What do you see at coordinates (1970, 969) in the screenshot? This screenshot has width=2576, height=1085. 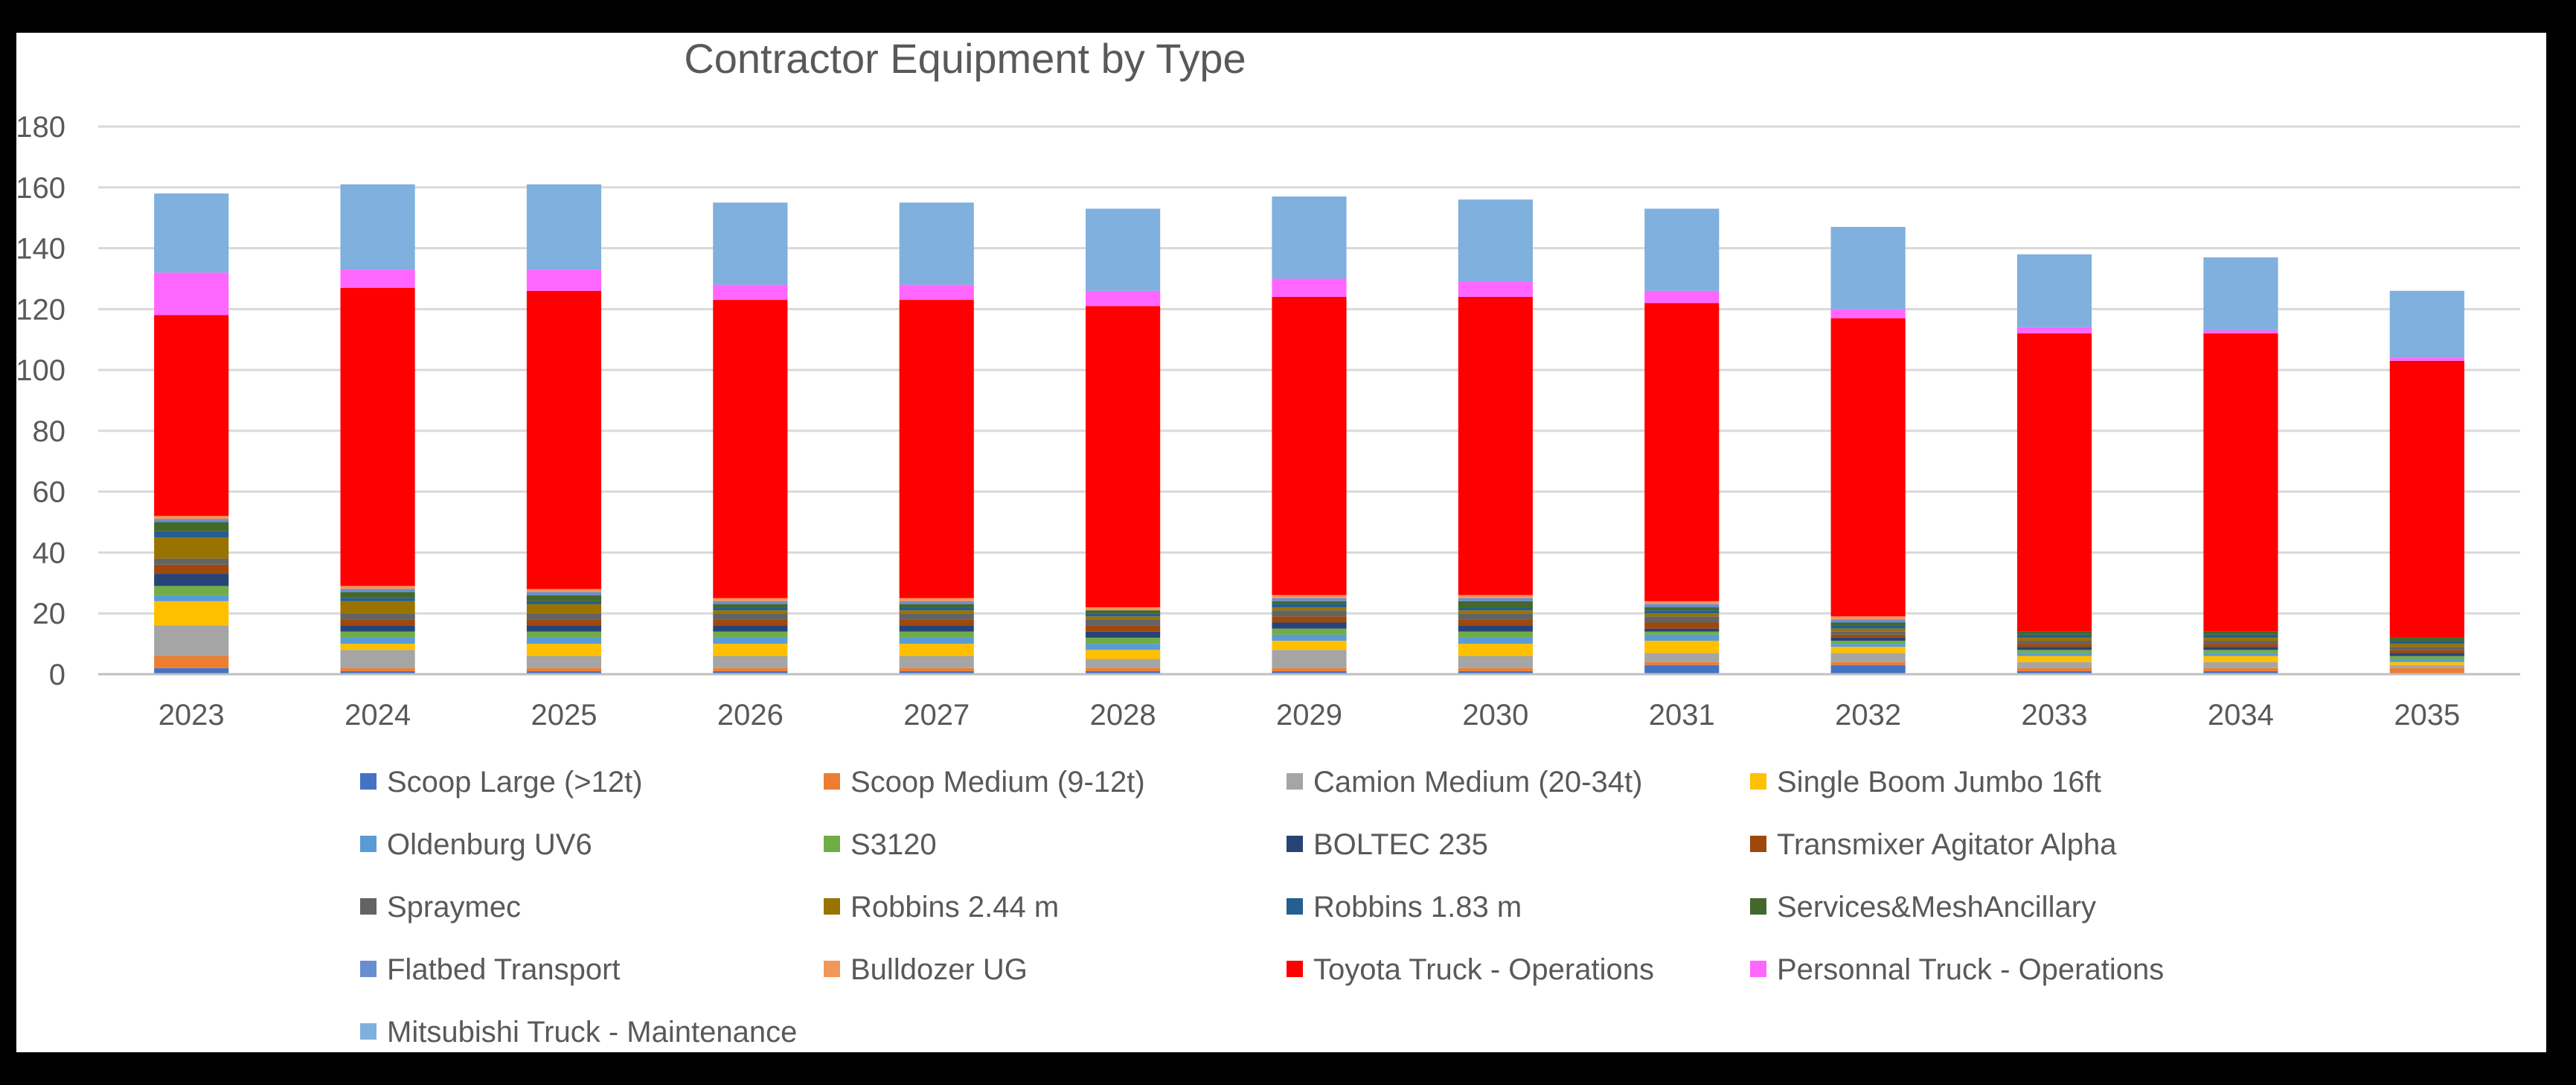 I see `legend-label: Personnal Truck - Operations` at bounding box center [1970, 969].